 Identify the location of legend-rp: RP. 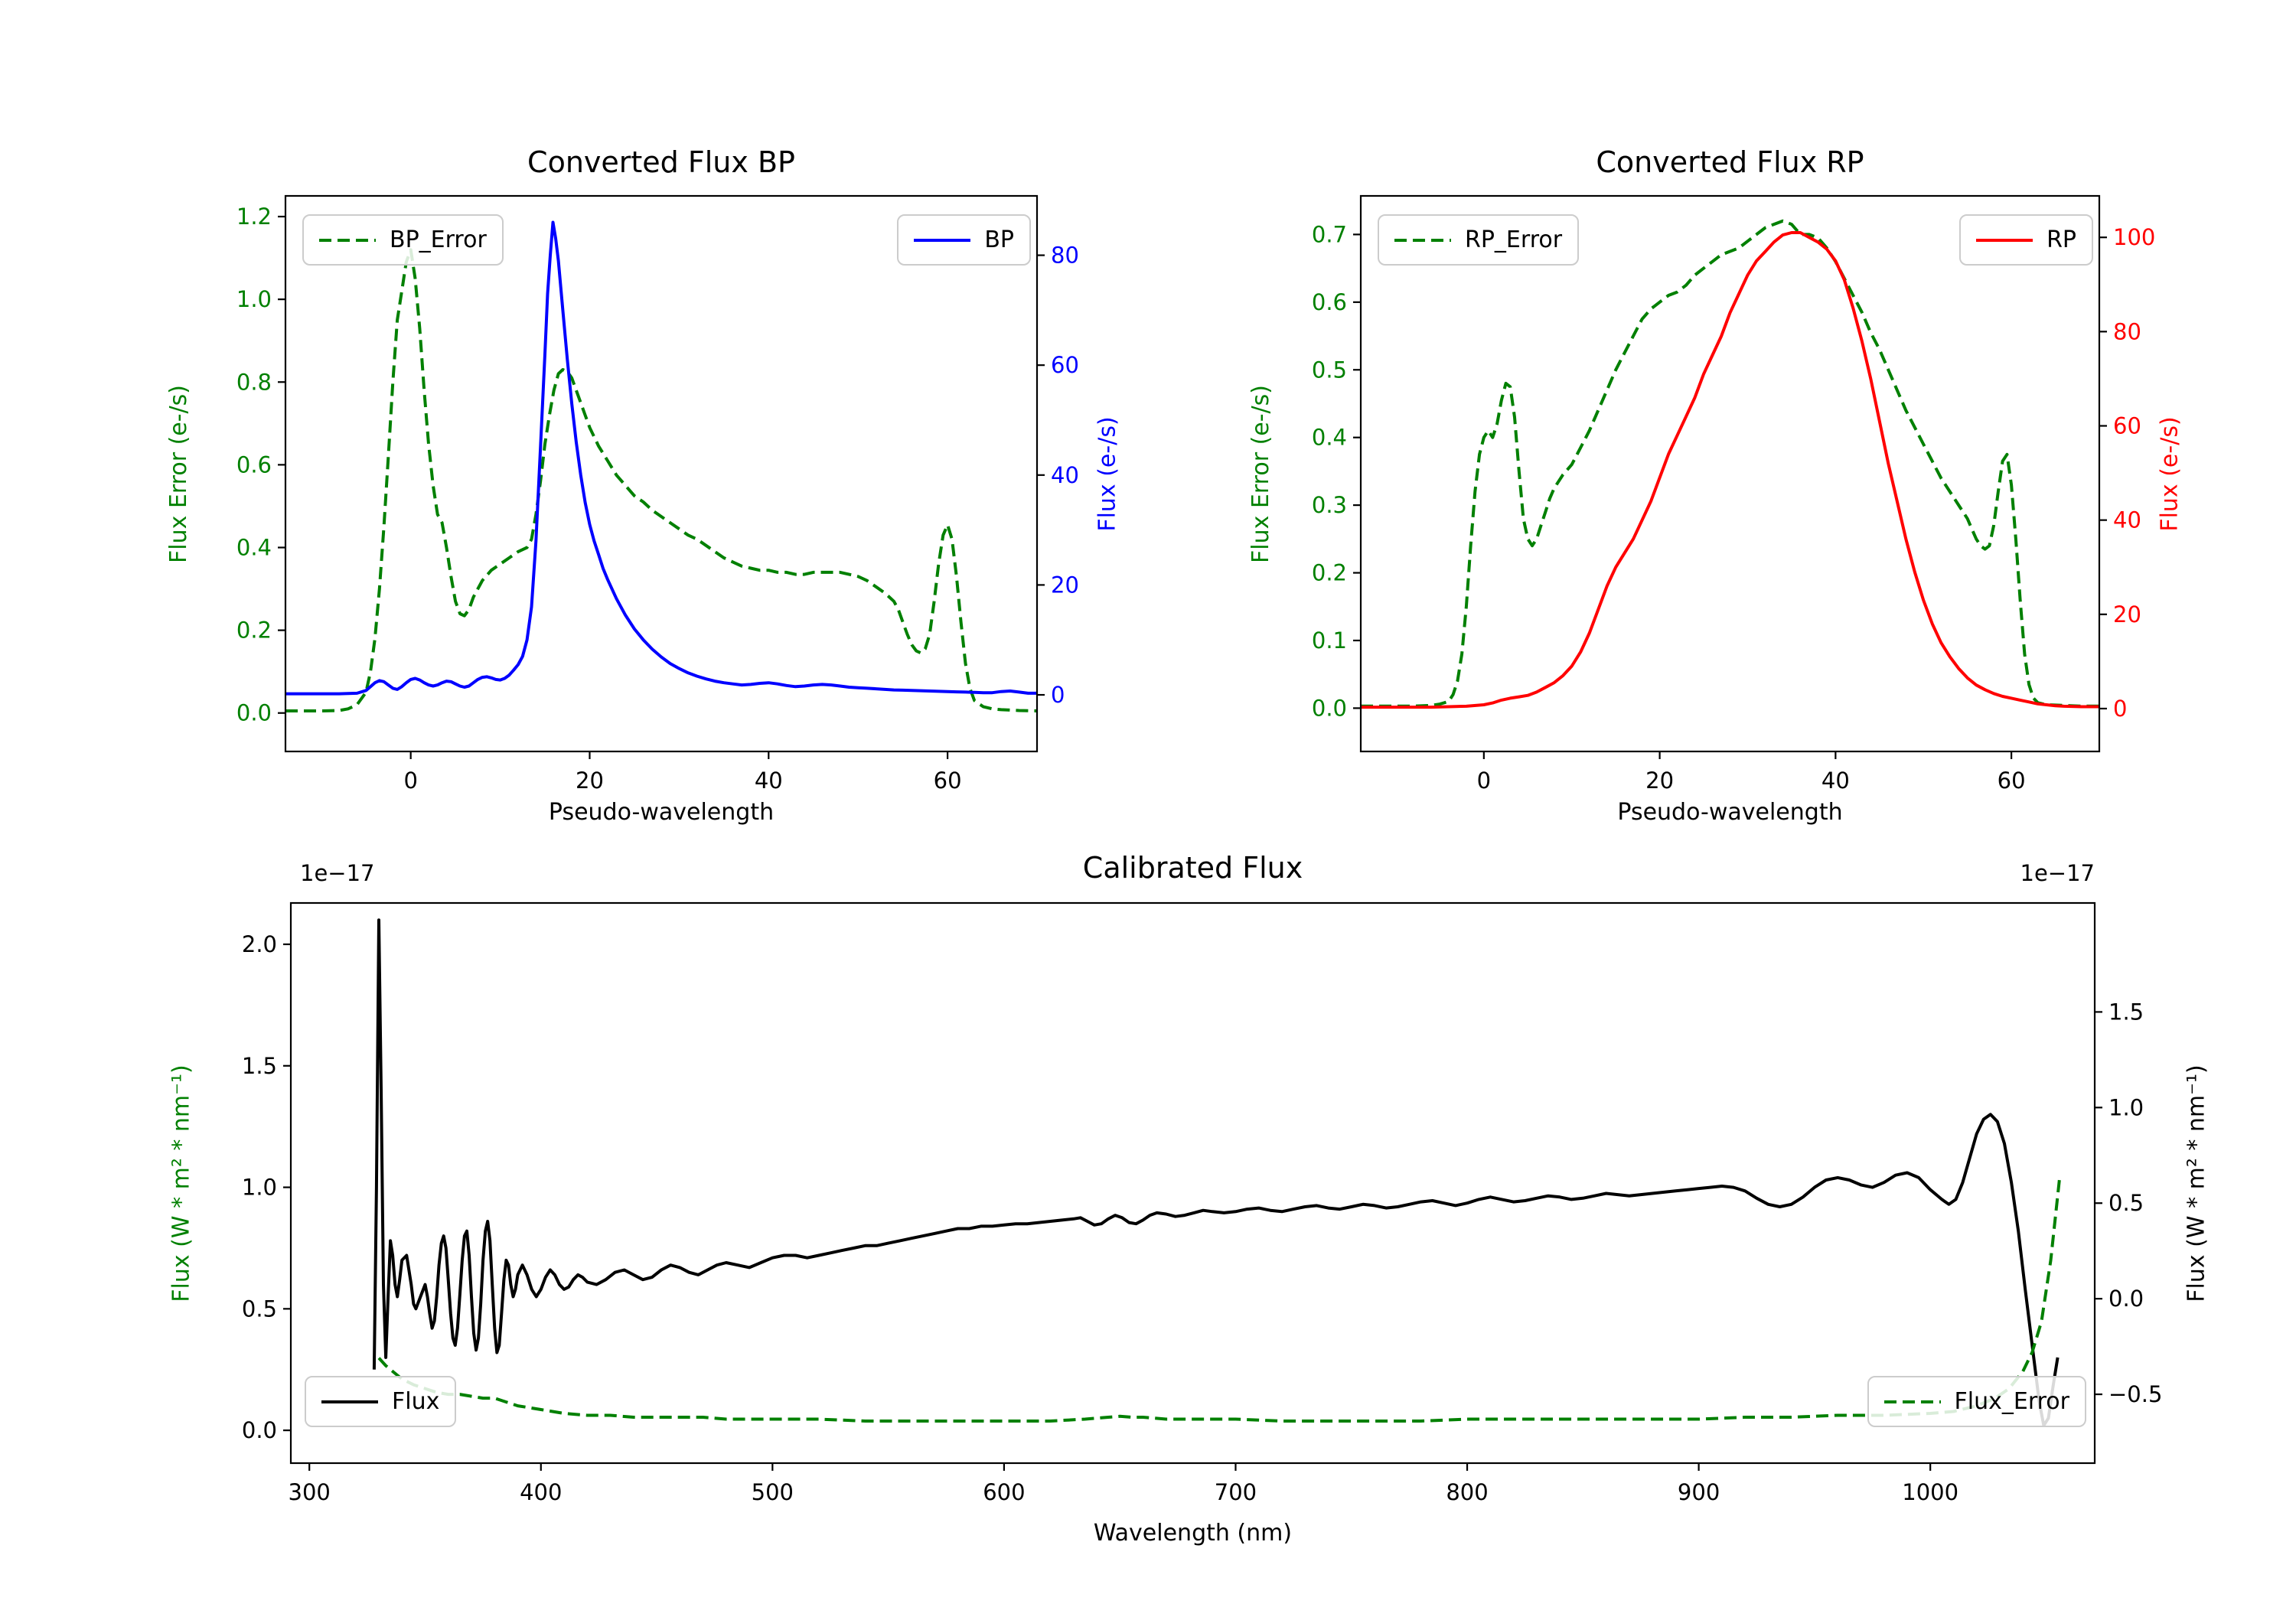
(2026, 240).